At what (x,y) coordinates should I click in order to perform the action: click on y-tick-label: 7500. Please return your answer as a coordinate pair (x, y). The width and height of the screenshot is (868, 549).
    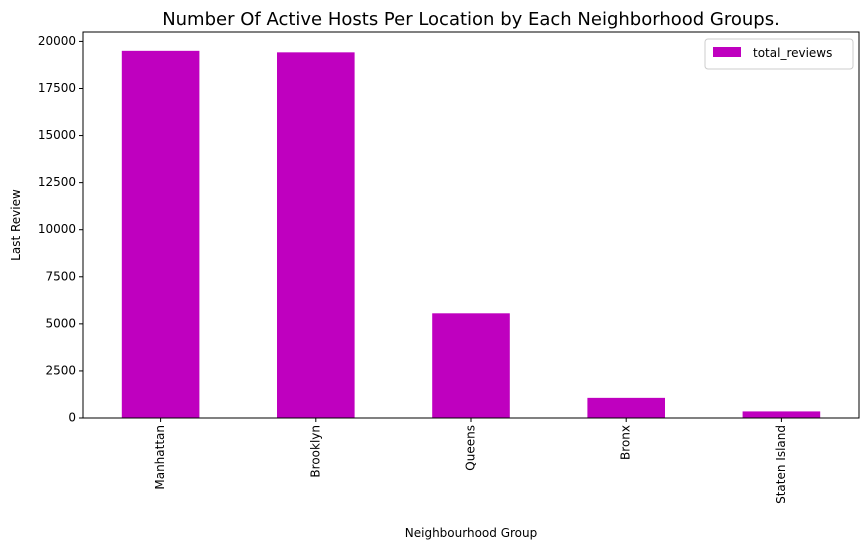
    Looking at the image, I should click on (60, 276).